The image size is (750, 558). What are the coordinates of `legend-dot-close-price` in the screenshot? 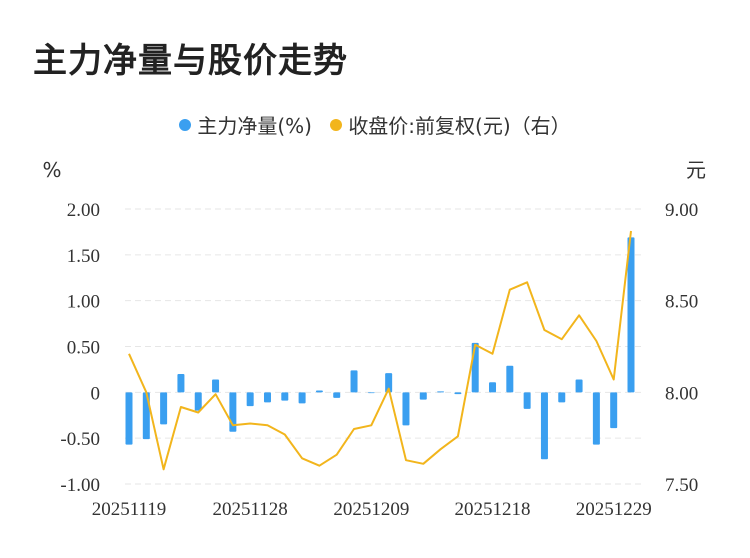 It's located at (336, 124).